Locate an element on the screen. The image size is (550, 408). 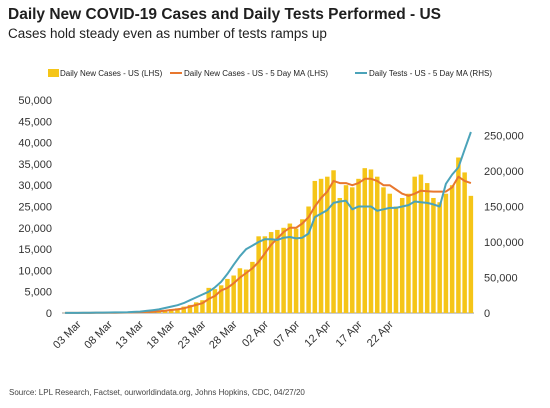
y-right-tick-label: 250,000 is located at coordinates (504, 137).